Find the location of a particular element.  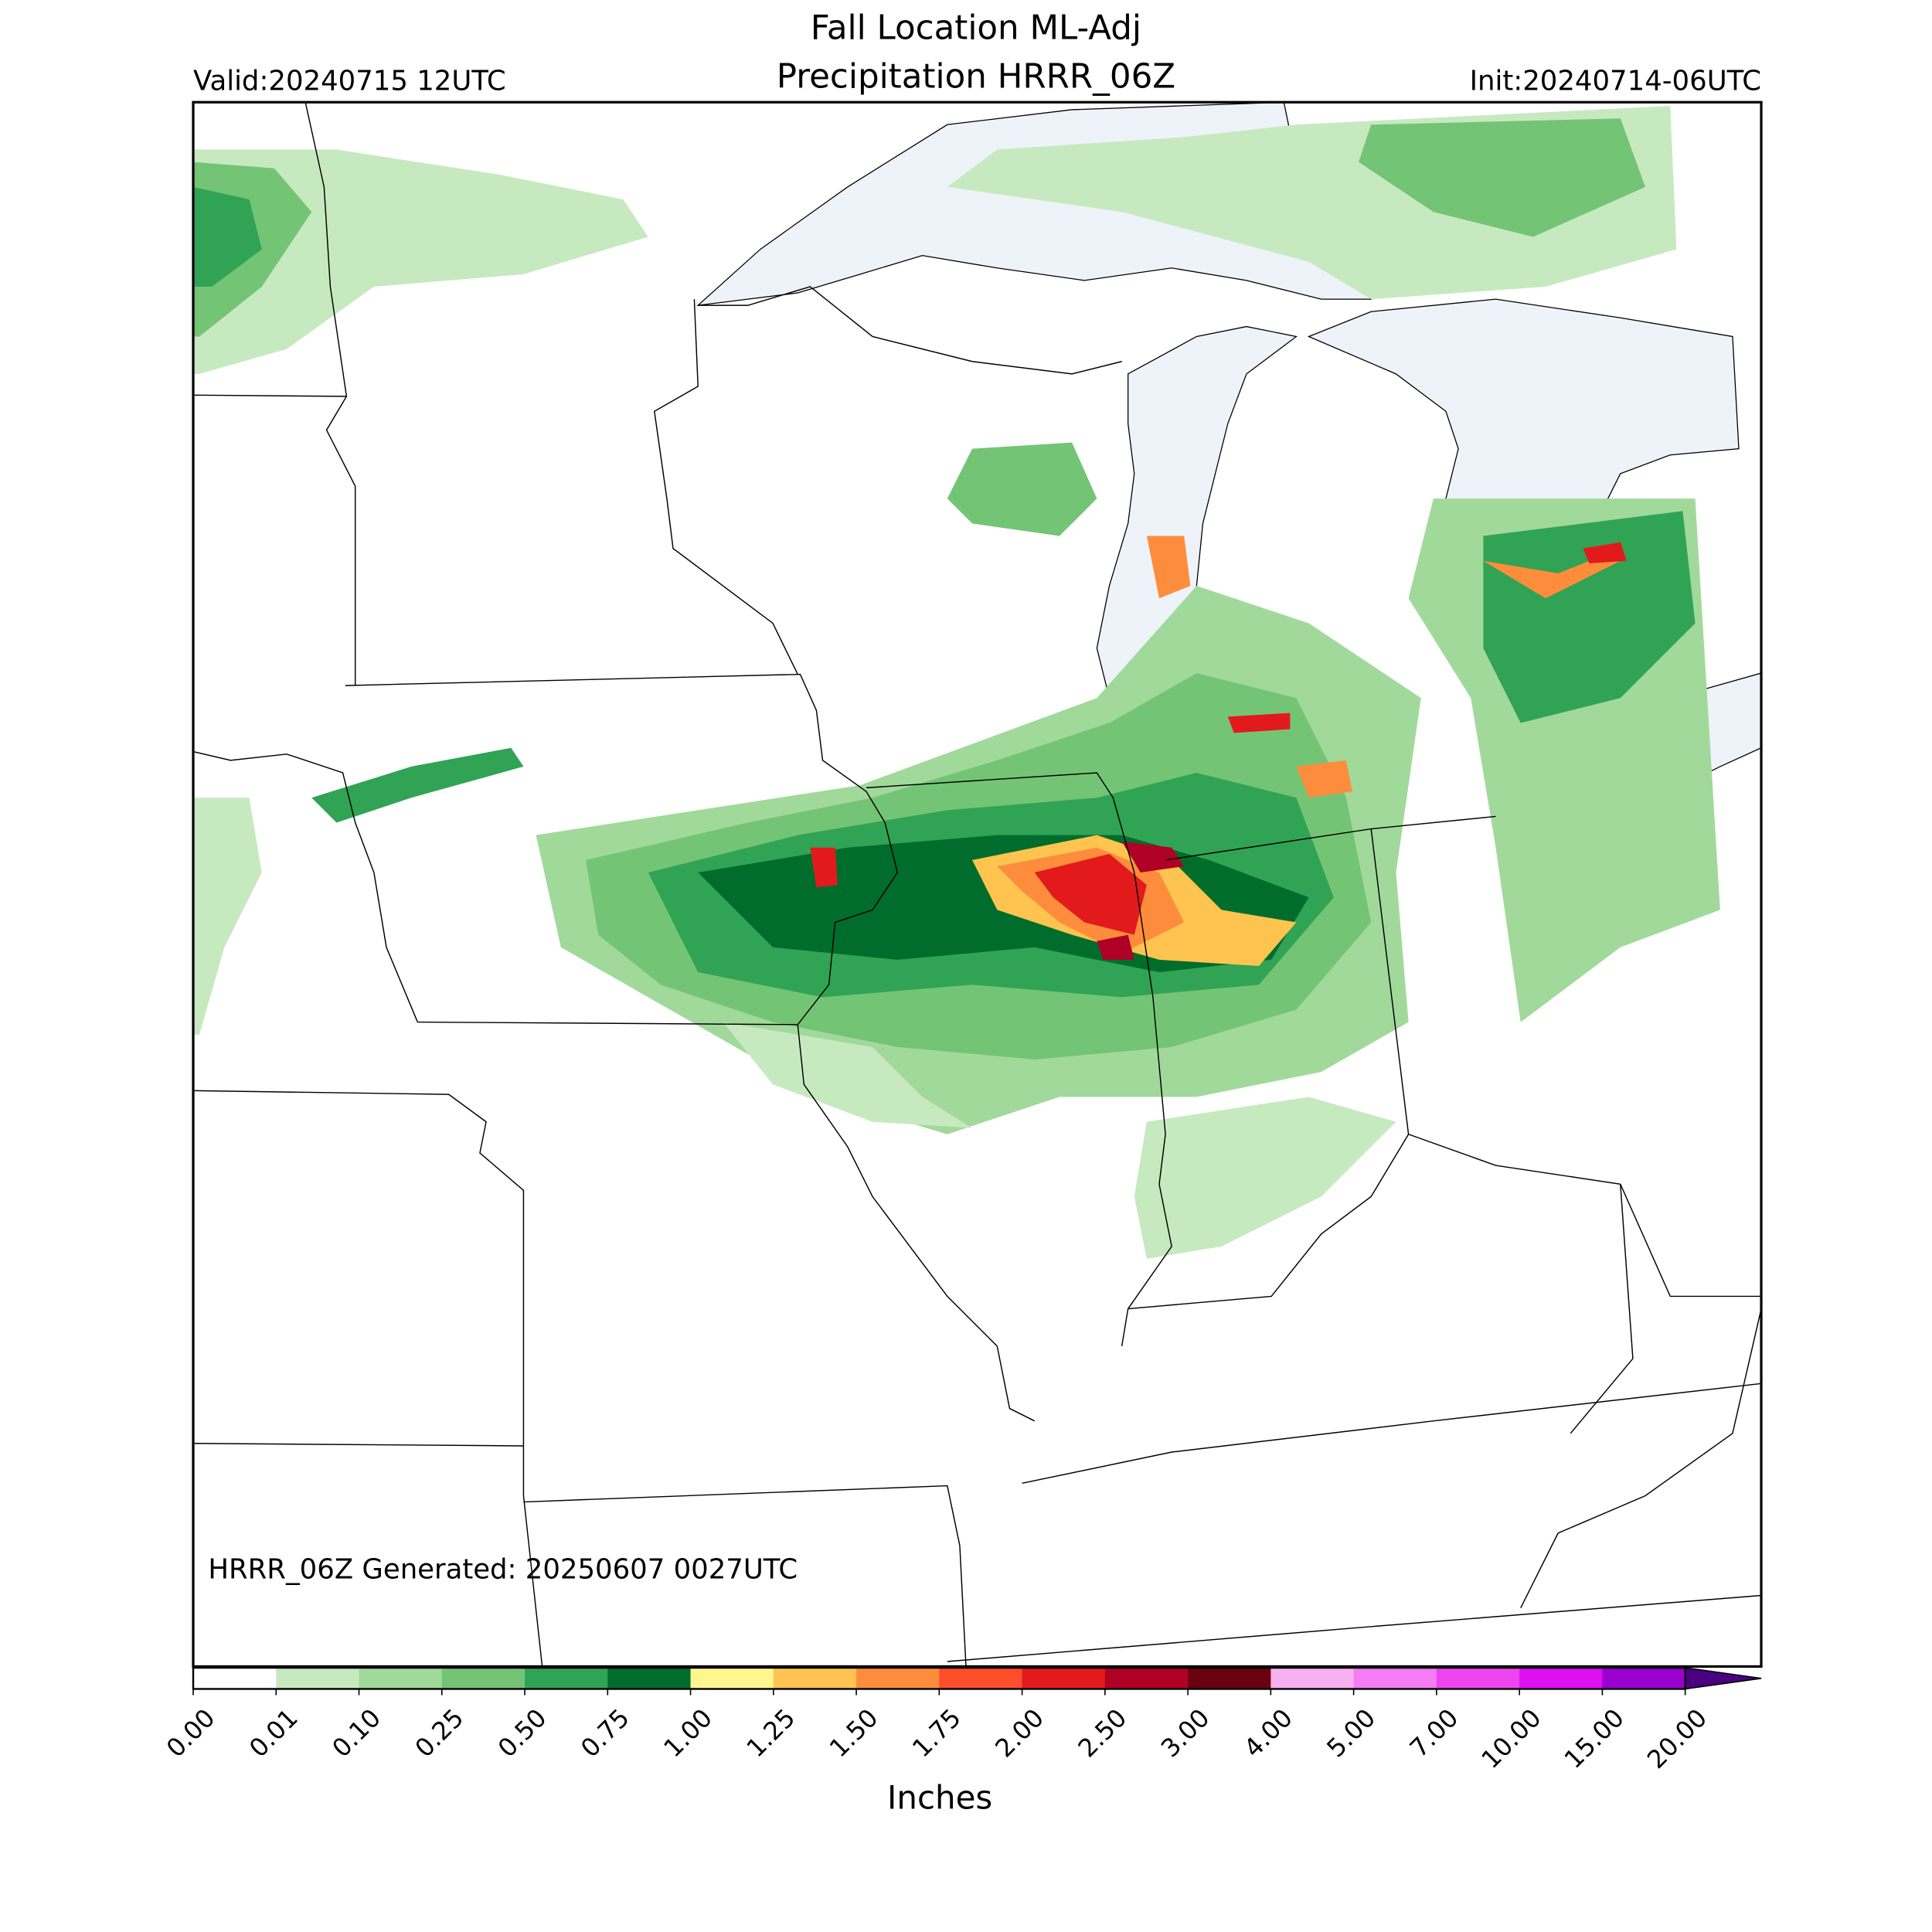

colorbar-tick-label: 0.50 is located at coordinates (522, 1733).